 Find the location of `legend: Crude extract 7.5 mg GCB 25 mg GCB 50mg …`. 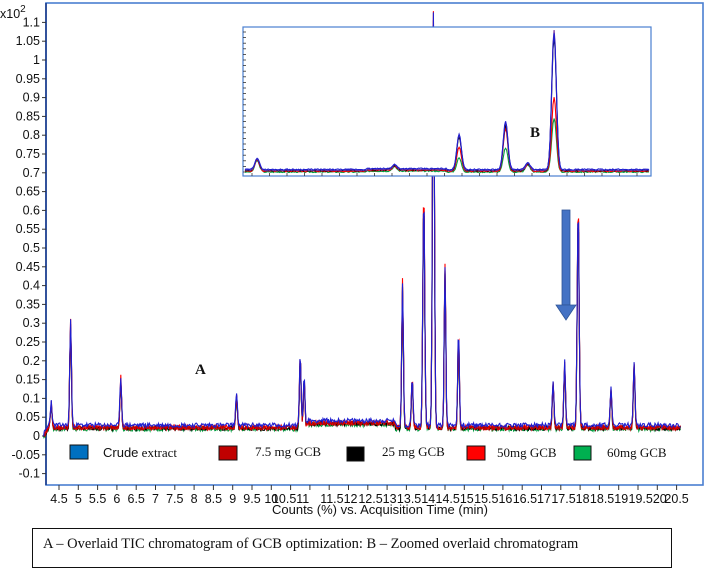

legend: Crude extract 7.5 mg GCB 25 mg GCB 50mg … is located at coordinates (368, 453).